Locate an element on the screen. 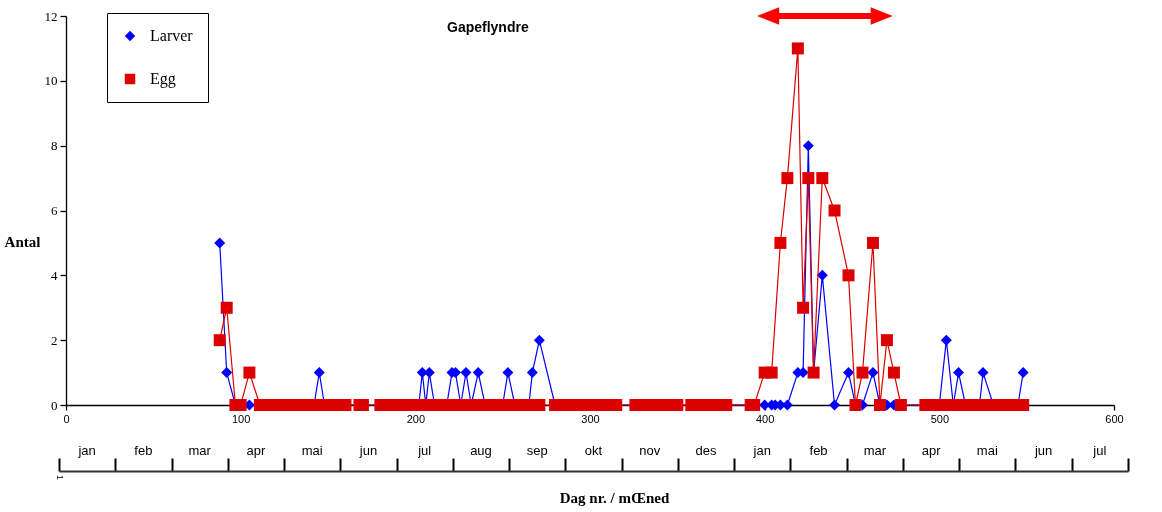 This screenshot has height=512, width=1162. y-tick-label: 12 is located at coordinates (51, 16).